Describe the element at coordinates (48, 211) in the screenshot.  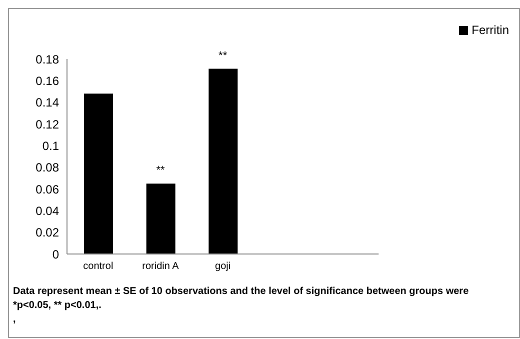
I see `y-tick-label: 0.04` at that location.